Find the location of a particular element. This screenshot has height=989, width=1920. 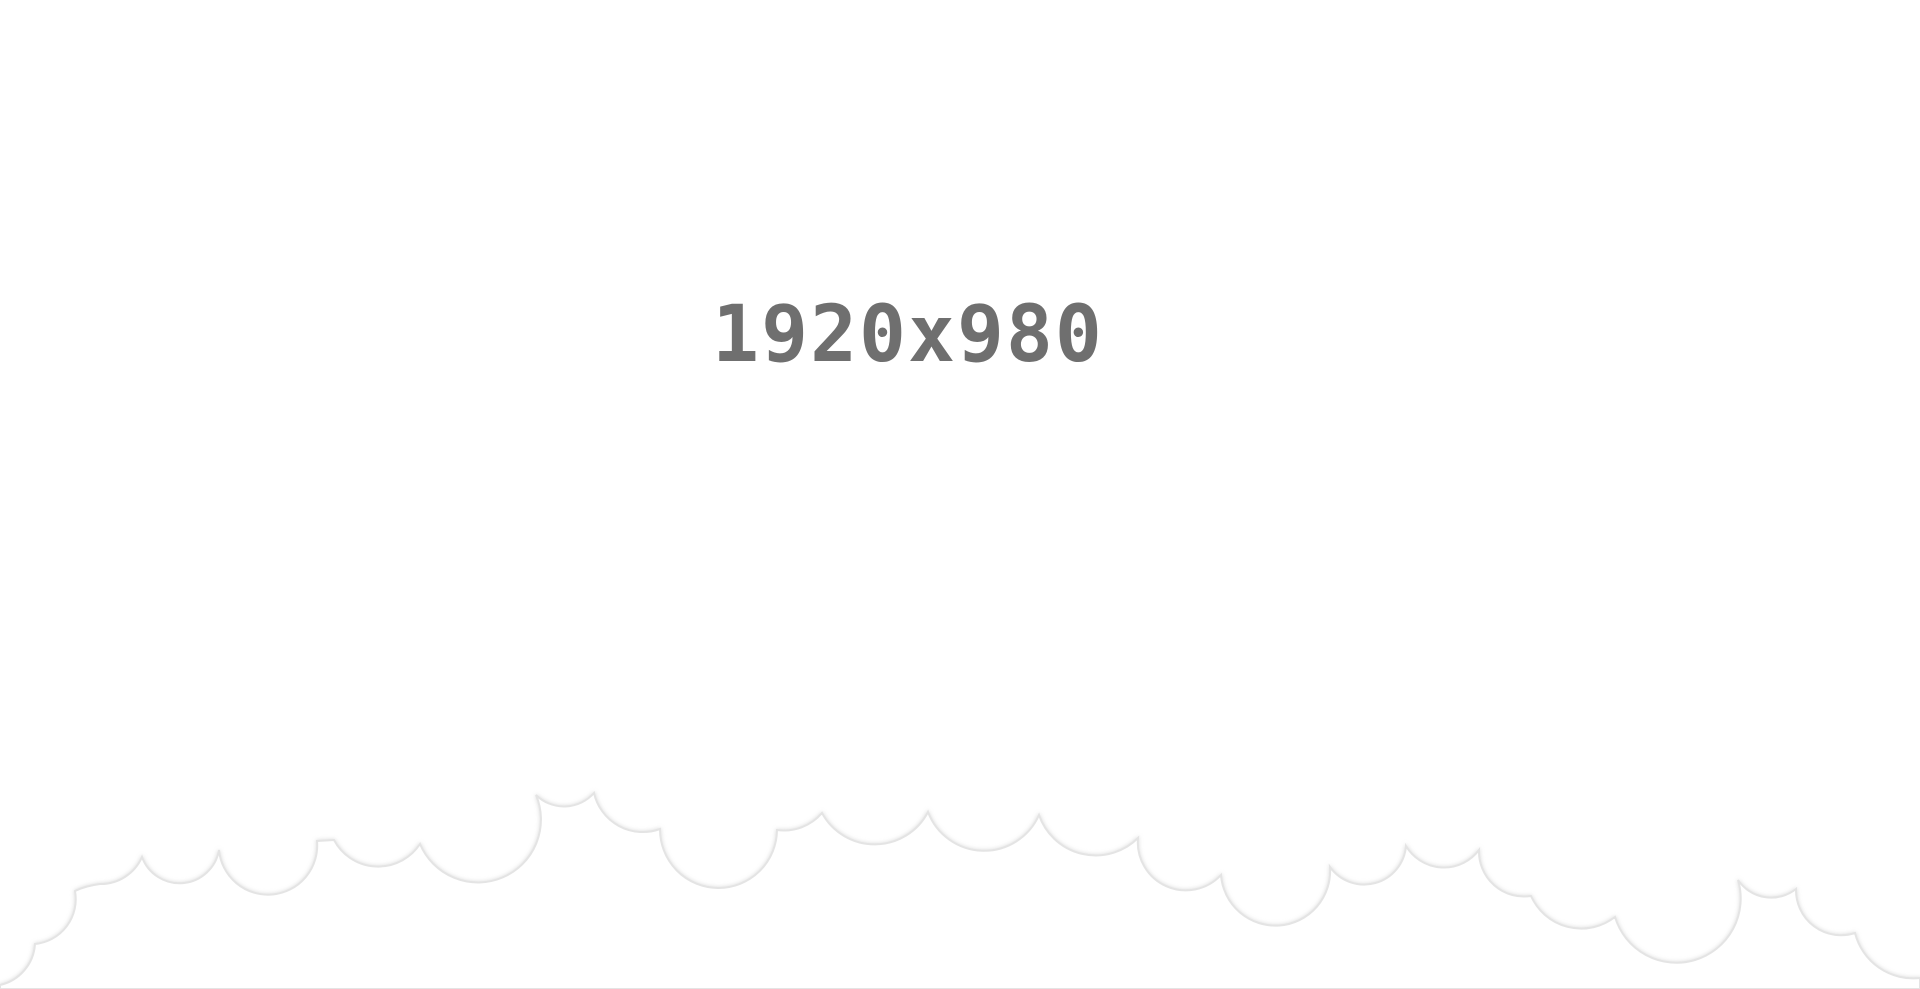

dimensions-label: 1920x980 is located at coordinates (908, 335).